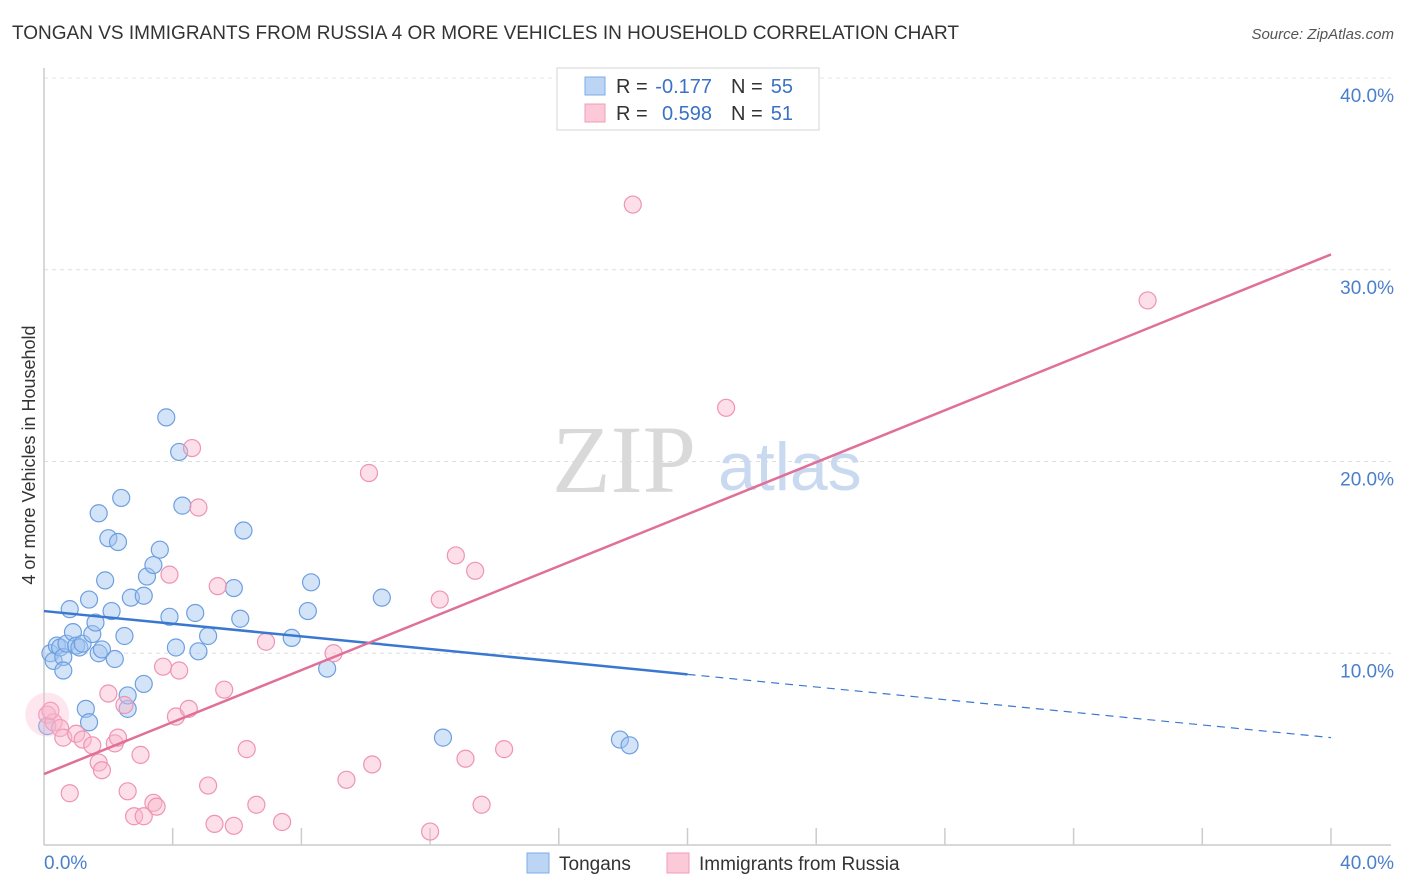 The height and width of the screenshot is (892, 1406). What do you see at coordinates (687, 114) in the screenshot?
I see `legend-r-russia: 0.598` at bounding box center [687, 114].